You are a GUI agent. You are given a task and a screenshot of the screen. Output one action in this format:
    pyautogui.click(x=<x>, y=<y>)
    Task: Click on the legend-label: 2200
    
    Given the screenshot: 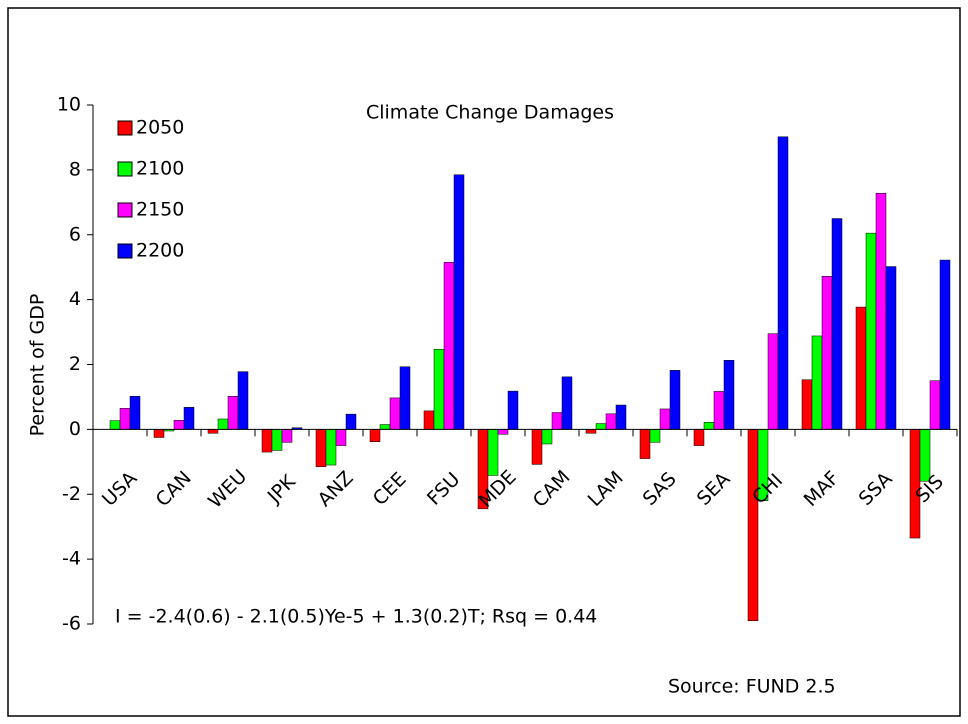 What is the action you would take?
    pyautogui.click(x=160, y=251)
    